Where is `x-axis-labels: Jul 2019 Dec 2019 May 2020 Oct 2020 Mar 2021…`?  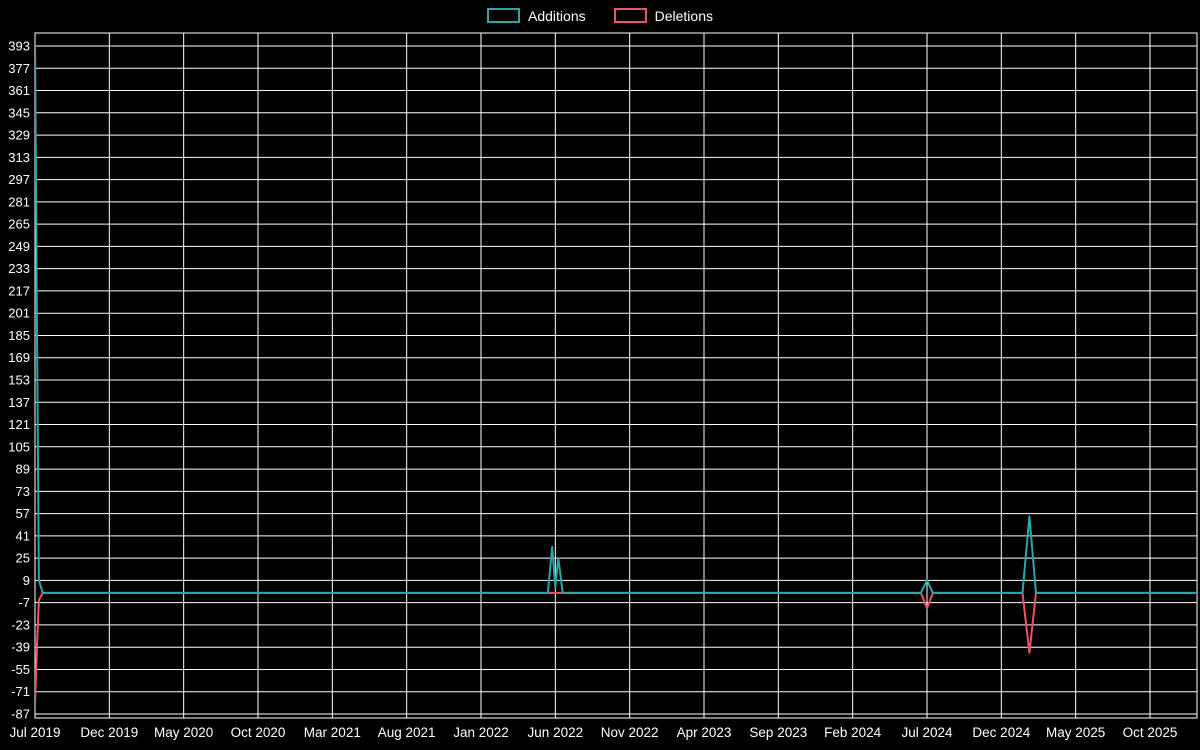
x-axis-labels: Jul 2019 Dec 2019 May 2020 Oct 2020 Mar 2021… is located at coordinates (593, 732).